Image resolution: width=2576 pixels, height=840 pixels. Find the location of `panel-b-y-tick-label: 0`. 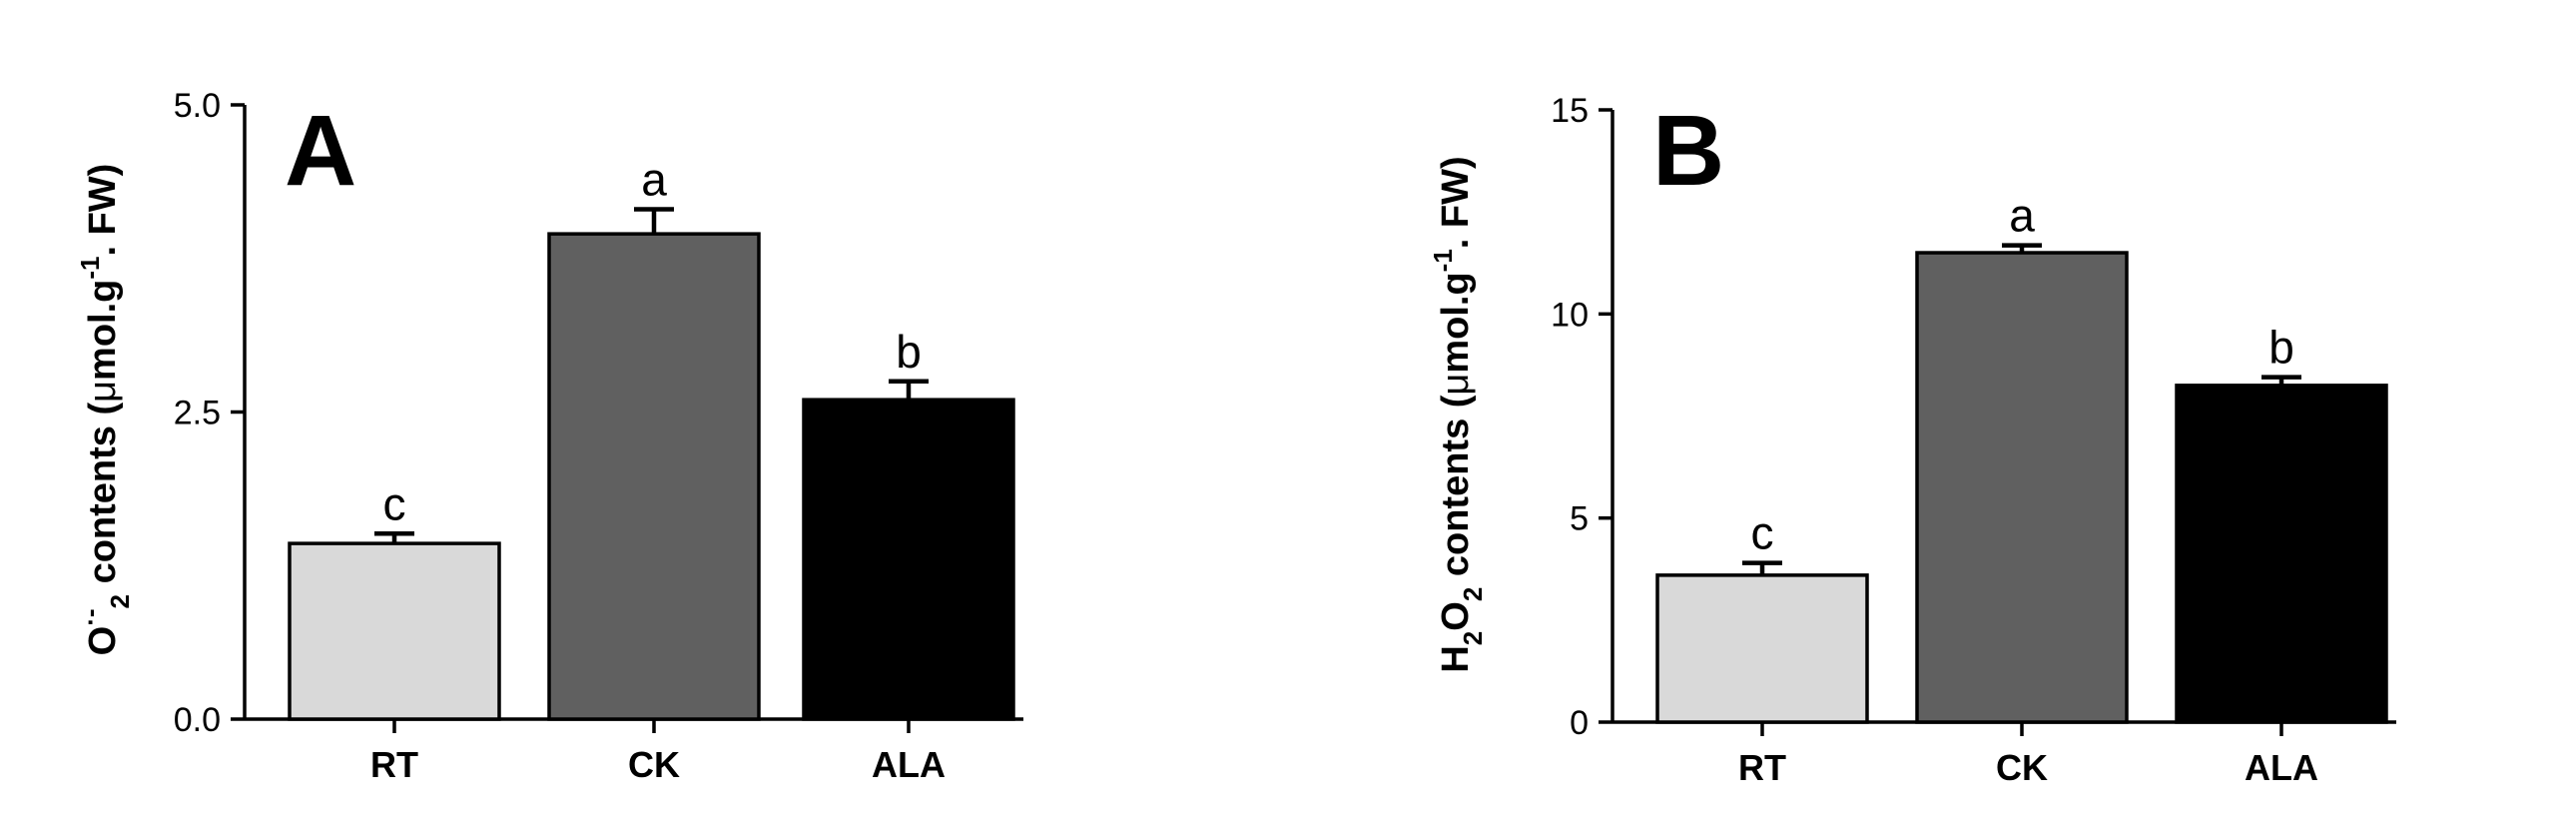

panel-b-y-tick-label: 0 is located at coordinates (1580, 723).